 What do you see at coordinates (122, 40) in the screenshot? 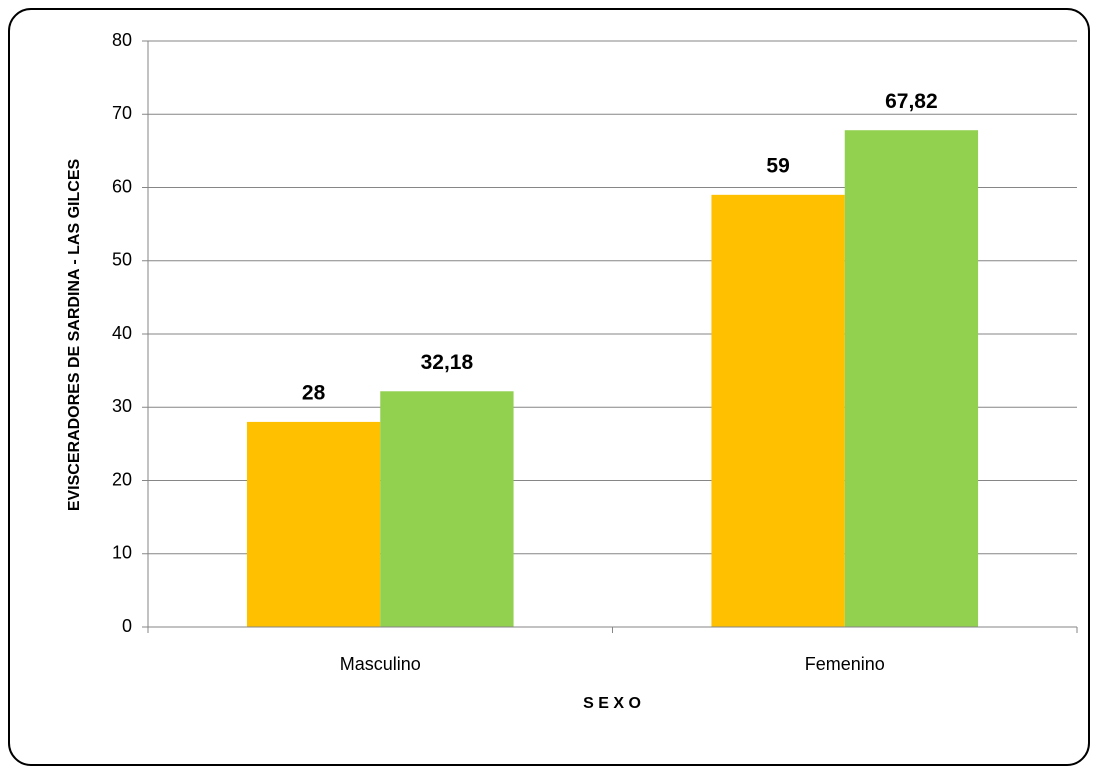
I see `y-tick-label: 80` at bounding box center [122, 40].